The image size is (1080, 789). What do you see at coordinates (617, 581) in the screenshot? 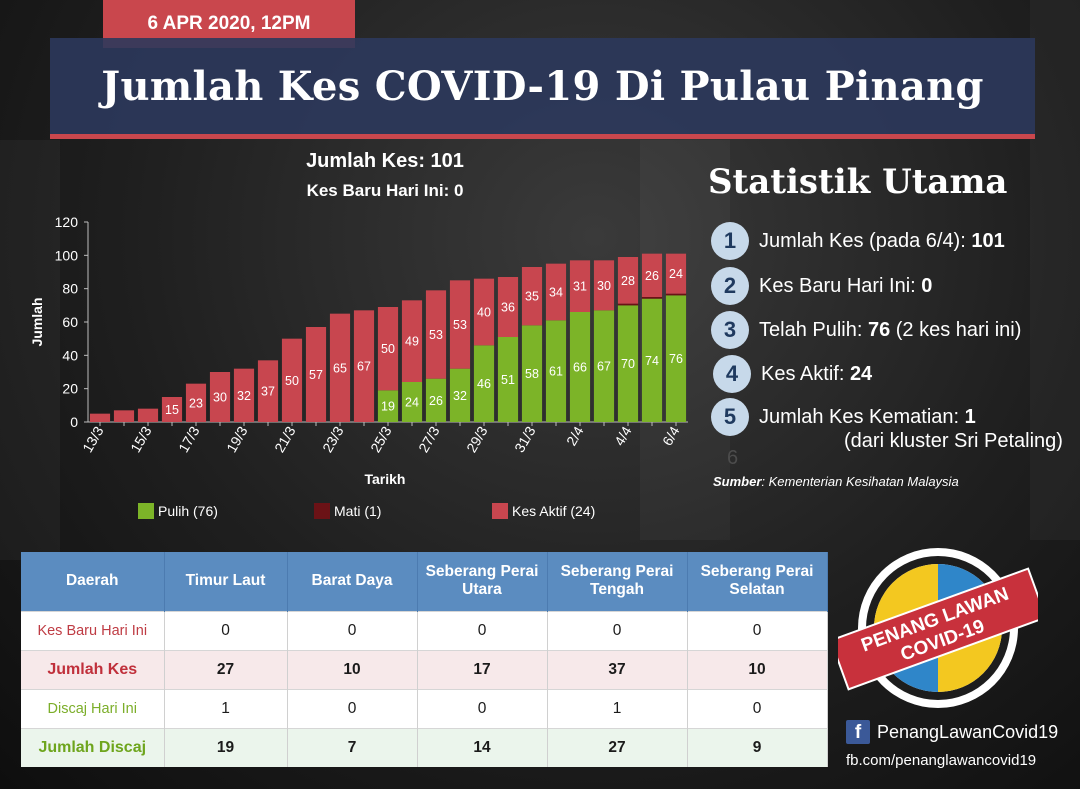
I see `table-header-cell: Seberang Perai Tengah` at bounding box center [617, 581].